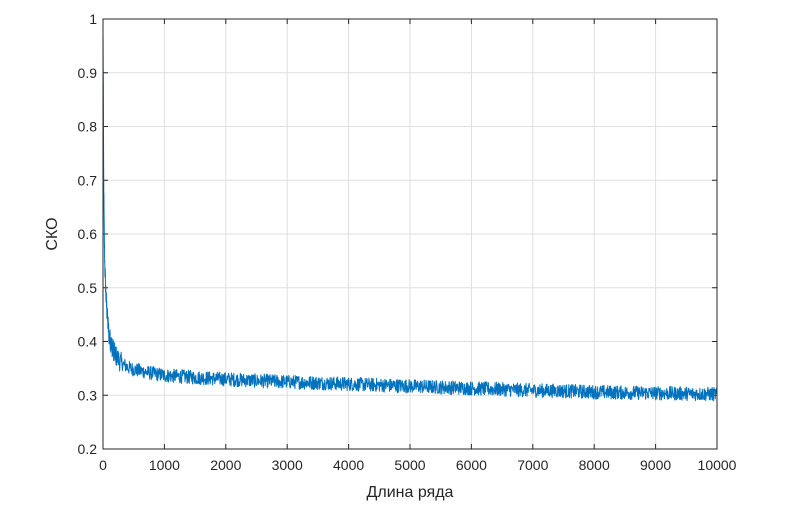 The width and height of the screenshot is (791, 507). Describe the element at coordinates (655, 465) in the screenshot. I see `x-tick-label: 9000` at that location.